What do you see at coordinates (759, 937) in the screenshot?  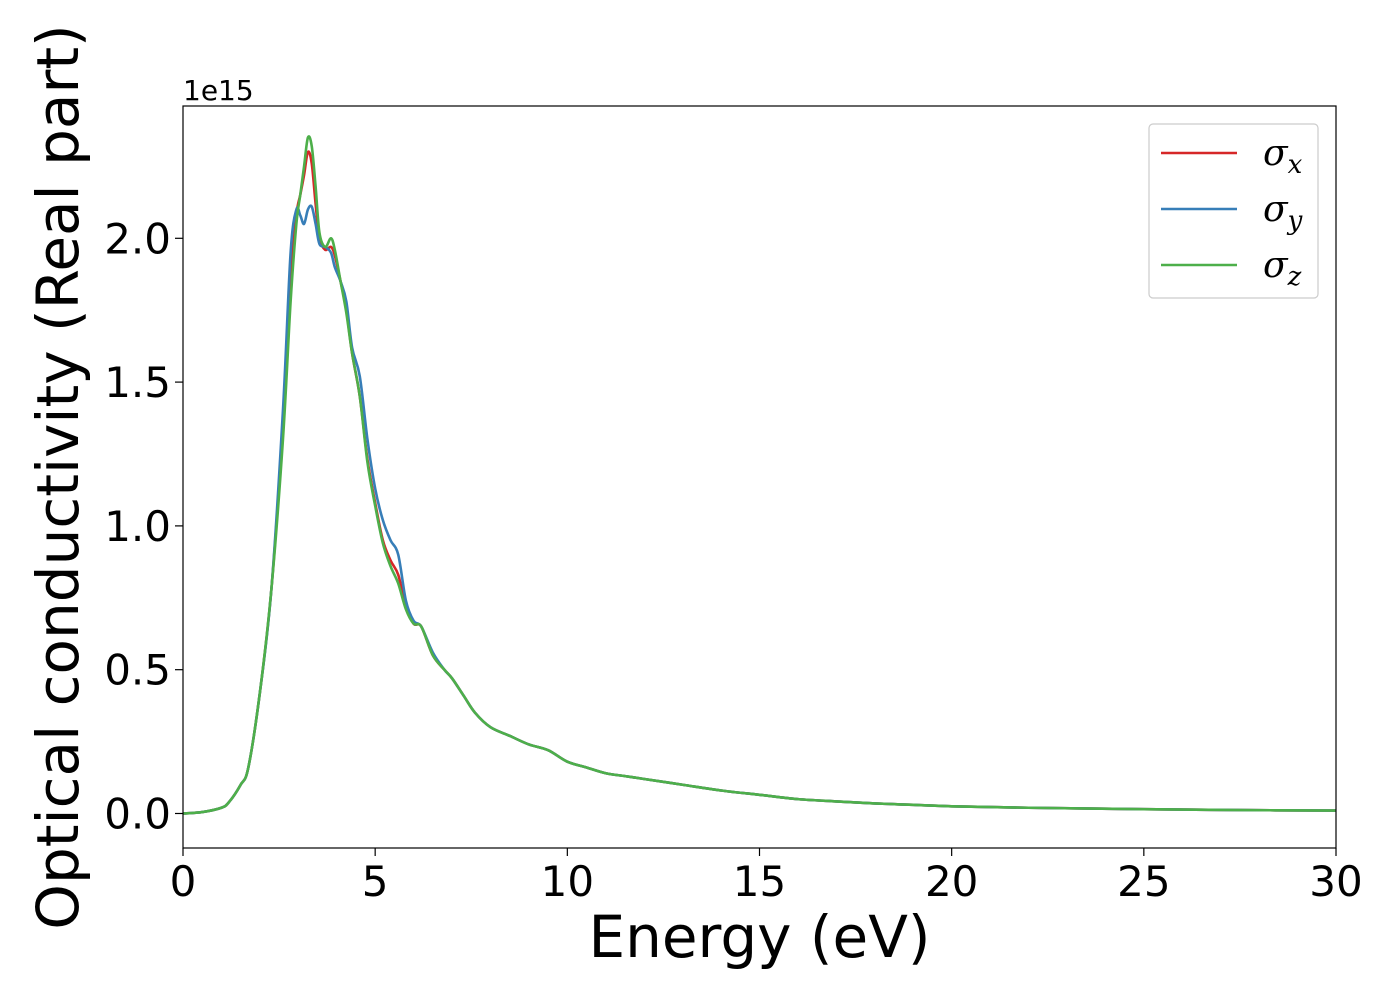 I see `x-axis-title: Energy (eV)` at bounding box center [759, 937].